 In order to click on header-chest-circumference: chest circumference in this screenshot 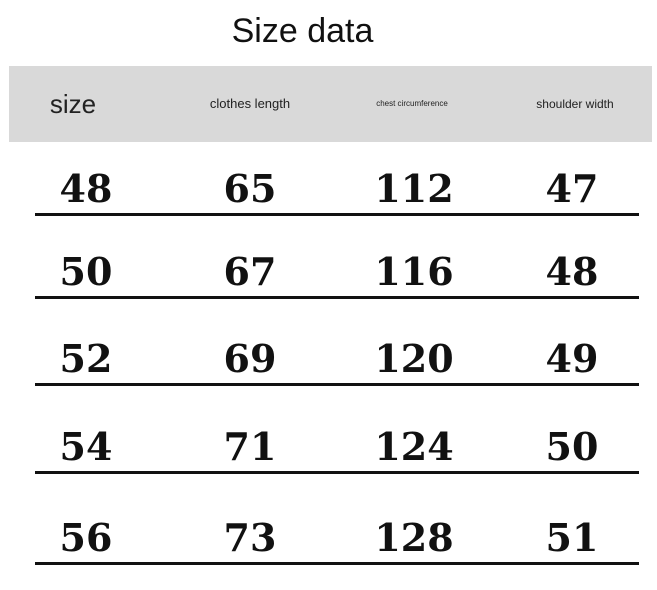, I will do `click(412, 103)`.